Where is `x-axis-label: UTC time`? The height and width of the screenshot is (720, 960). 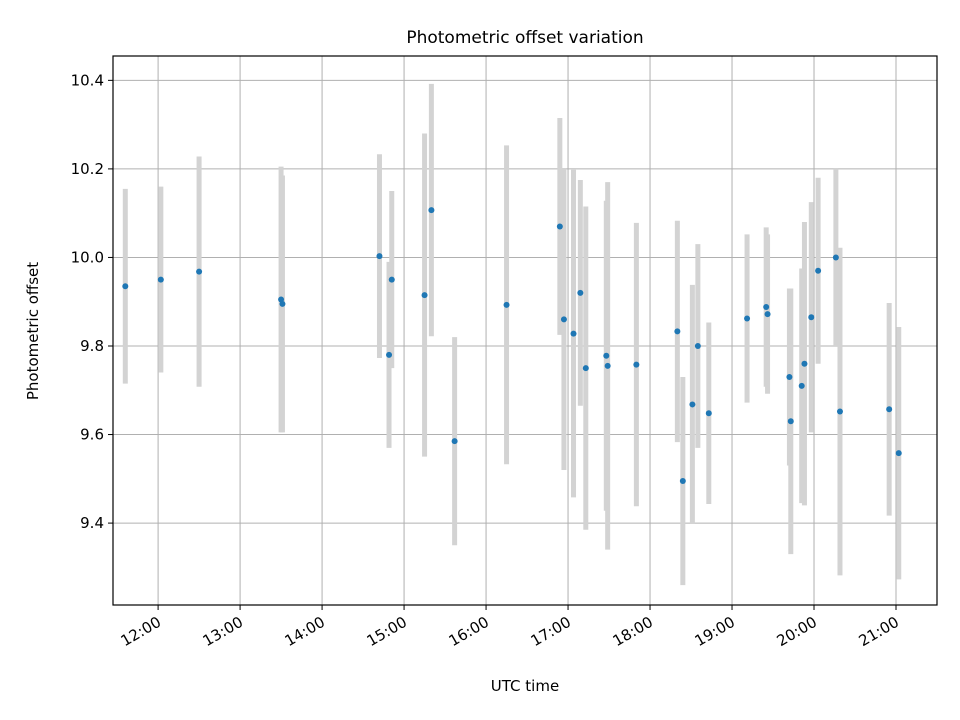 x-axis-label: UTC time is located at coordinates (525, 686).